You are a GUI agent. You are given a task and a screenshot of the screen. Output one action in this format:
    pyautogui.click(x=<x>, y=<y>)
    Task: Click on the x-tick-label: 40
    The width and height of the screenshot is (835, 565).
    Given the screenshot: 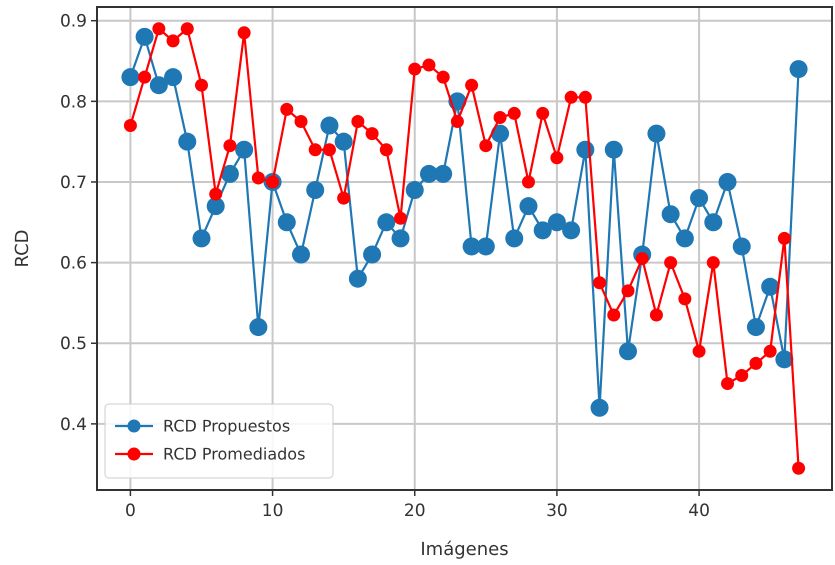 What is the action you would take?
    pyautogui.click(x=699, y=511)
    